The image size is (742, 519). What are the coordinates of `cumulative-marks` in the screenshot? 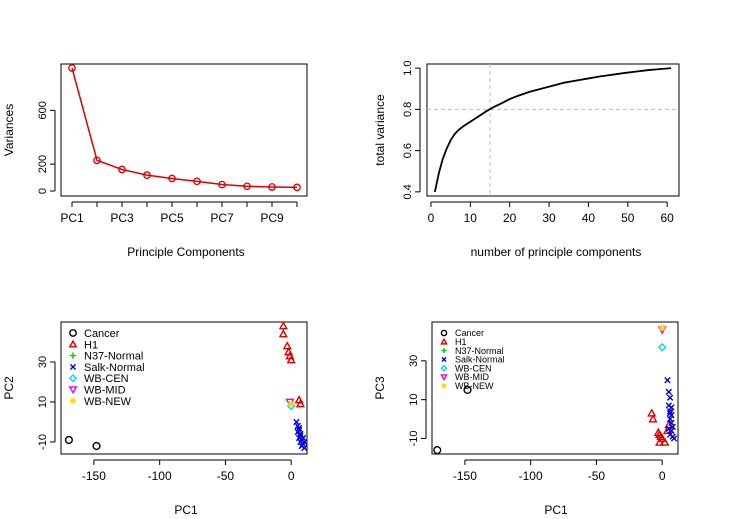 It's located at (552, 130).